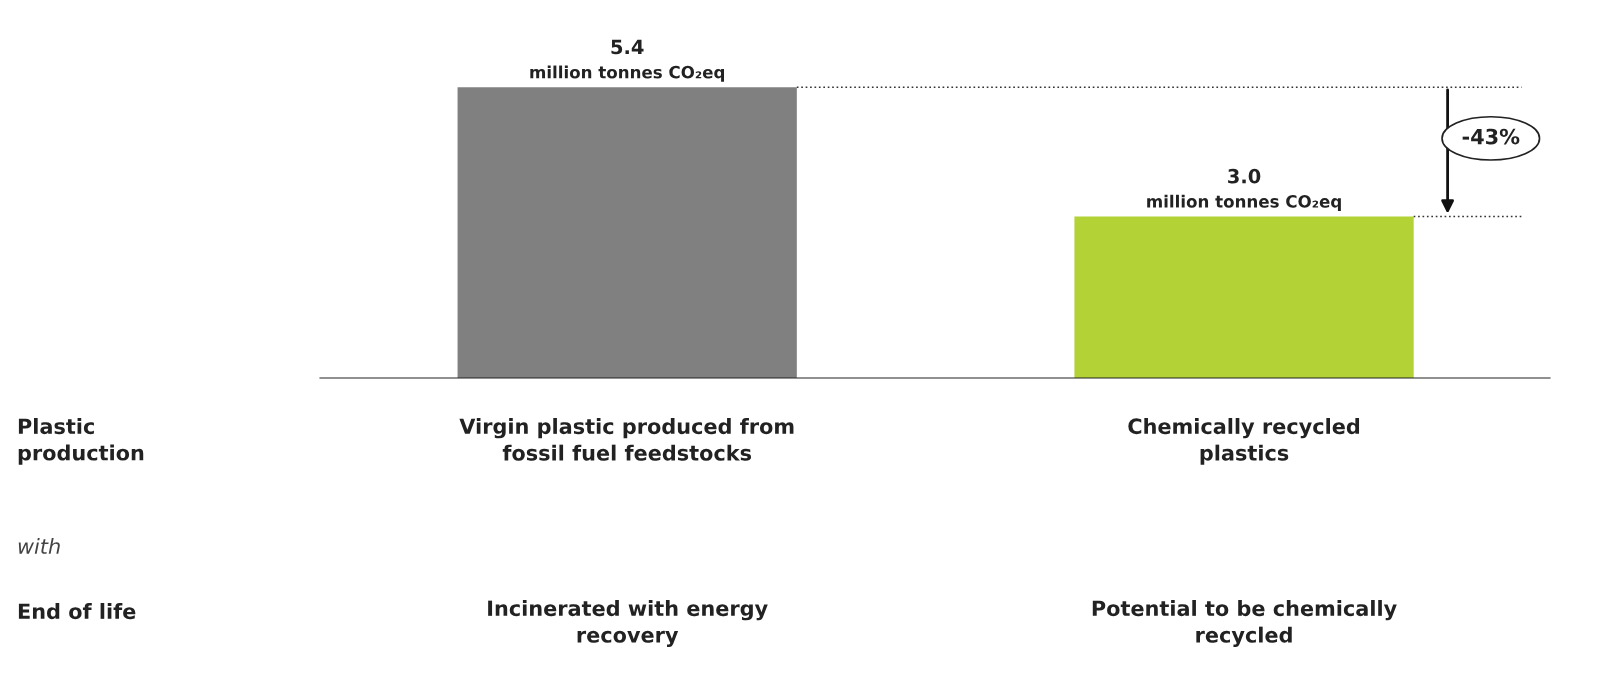 This screenshot has width=1610, height=679. Describe the element at coordinates (1491, 136) in the screenshot. I see `annotation: -43%` at that location.